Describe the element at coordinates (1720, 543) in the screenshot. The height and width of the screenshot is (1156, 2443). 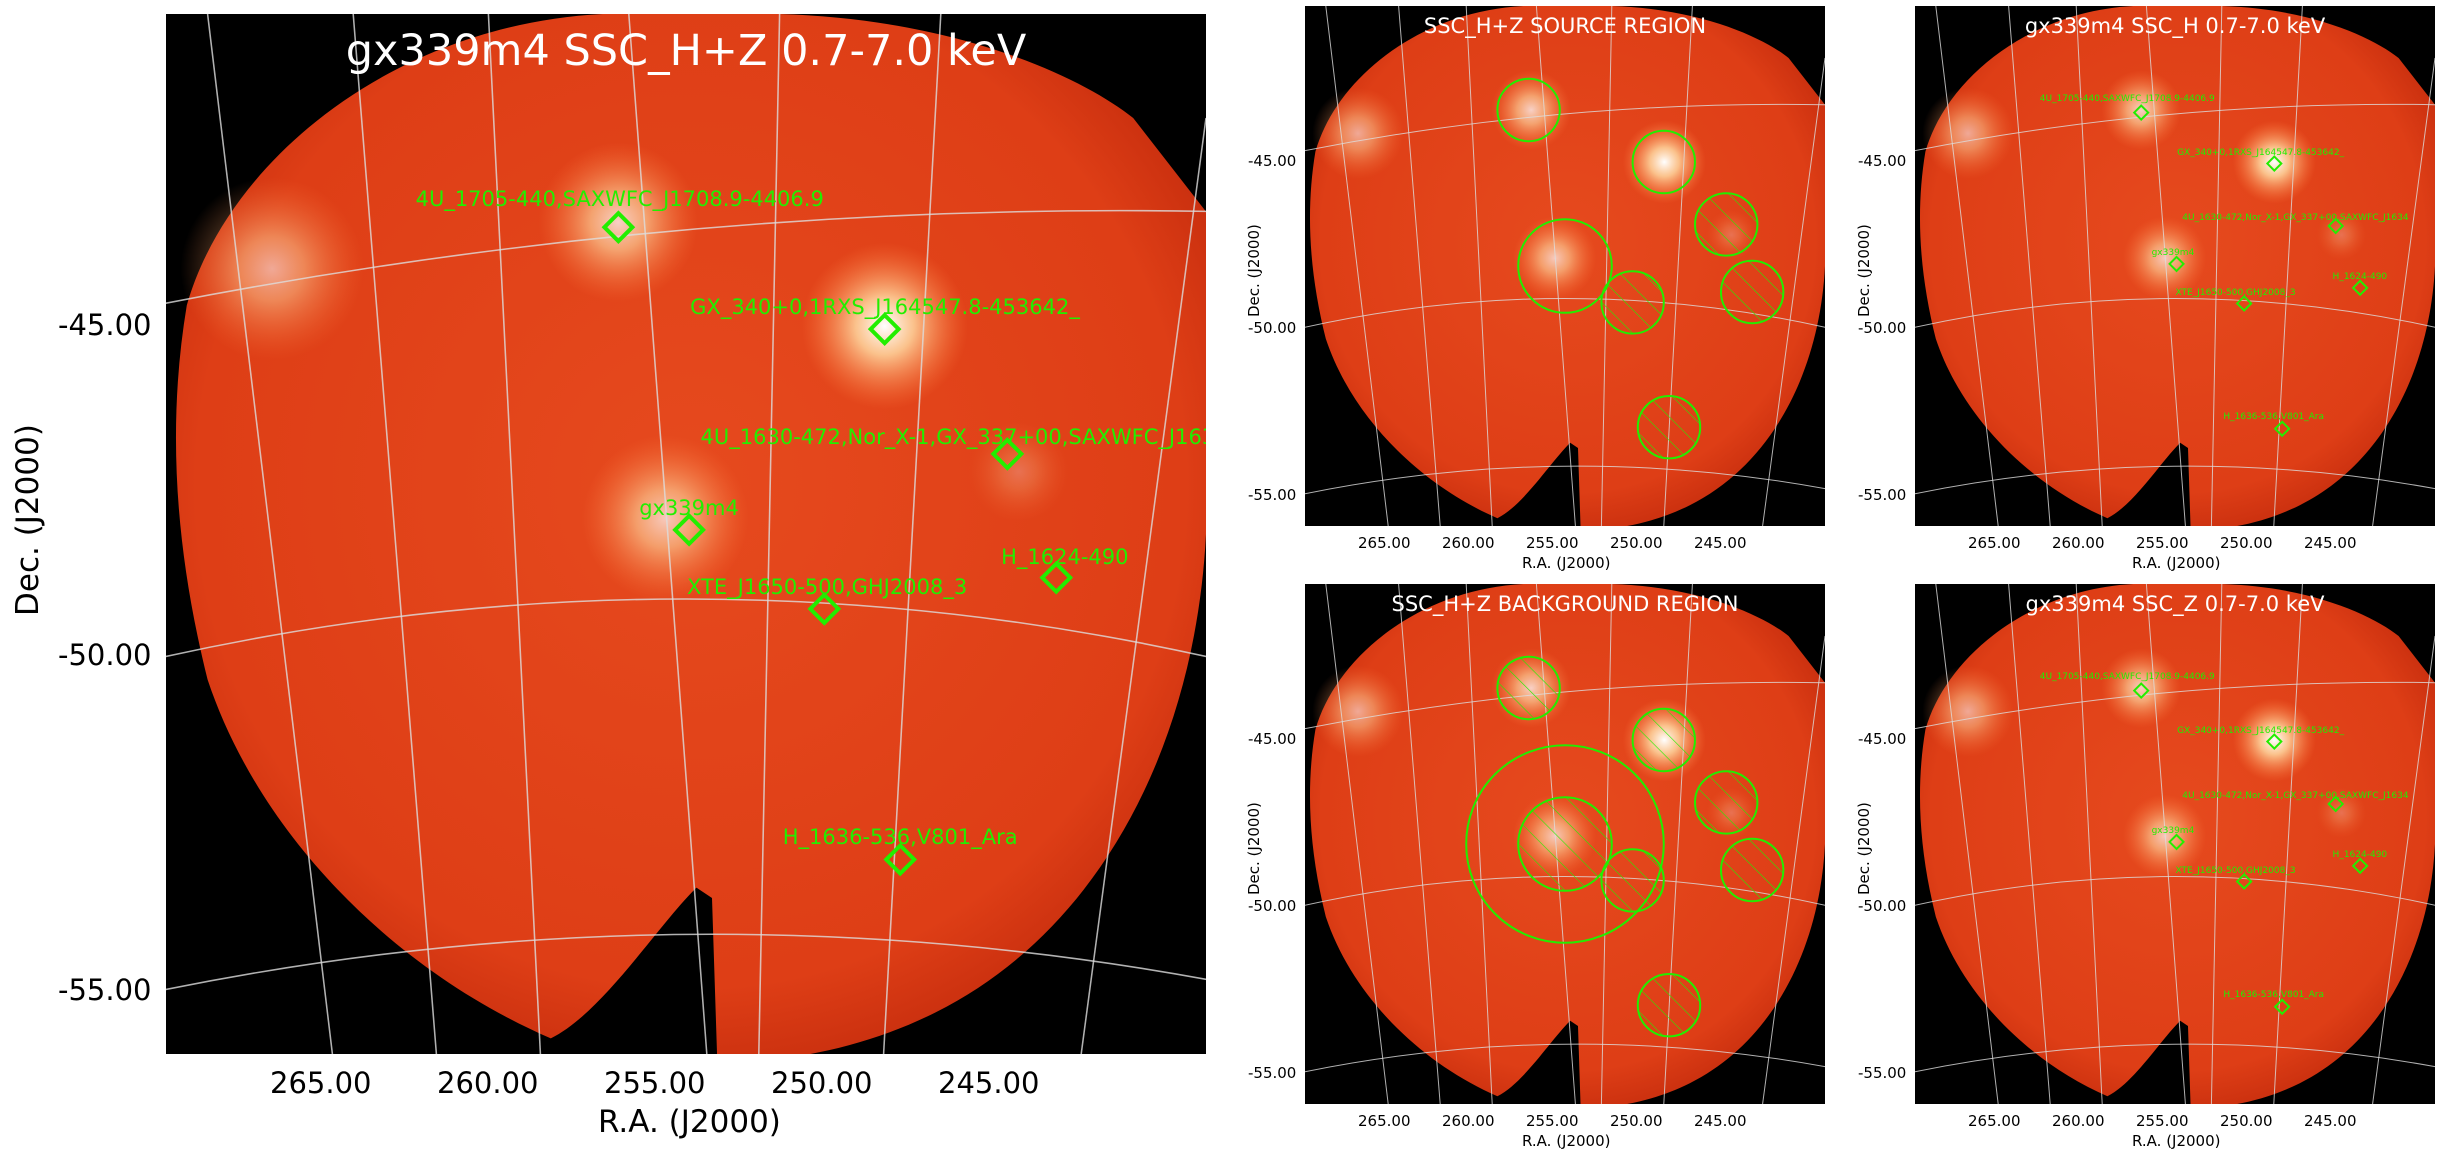
I see `src-xtick: 245.00` at that location.